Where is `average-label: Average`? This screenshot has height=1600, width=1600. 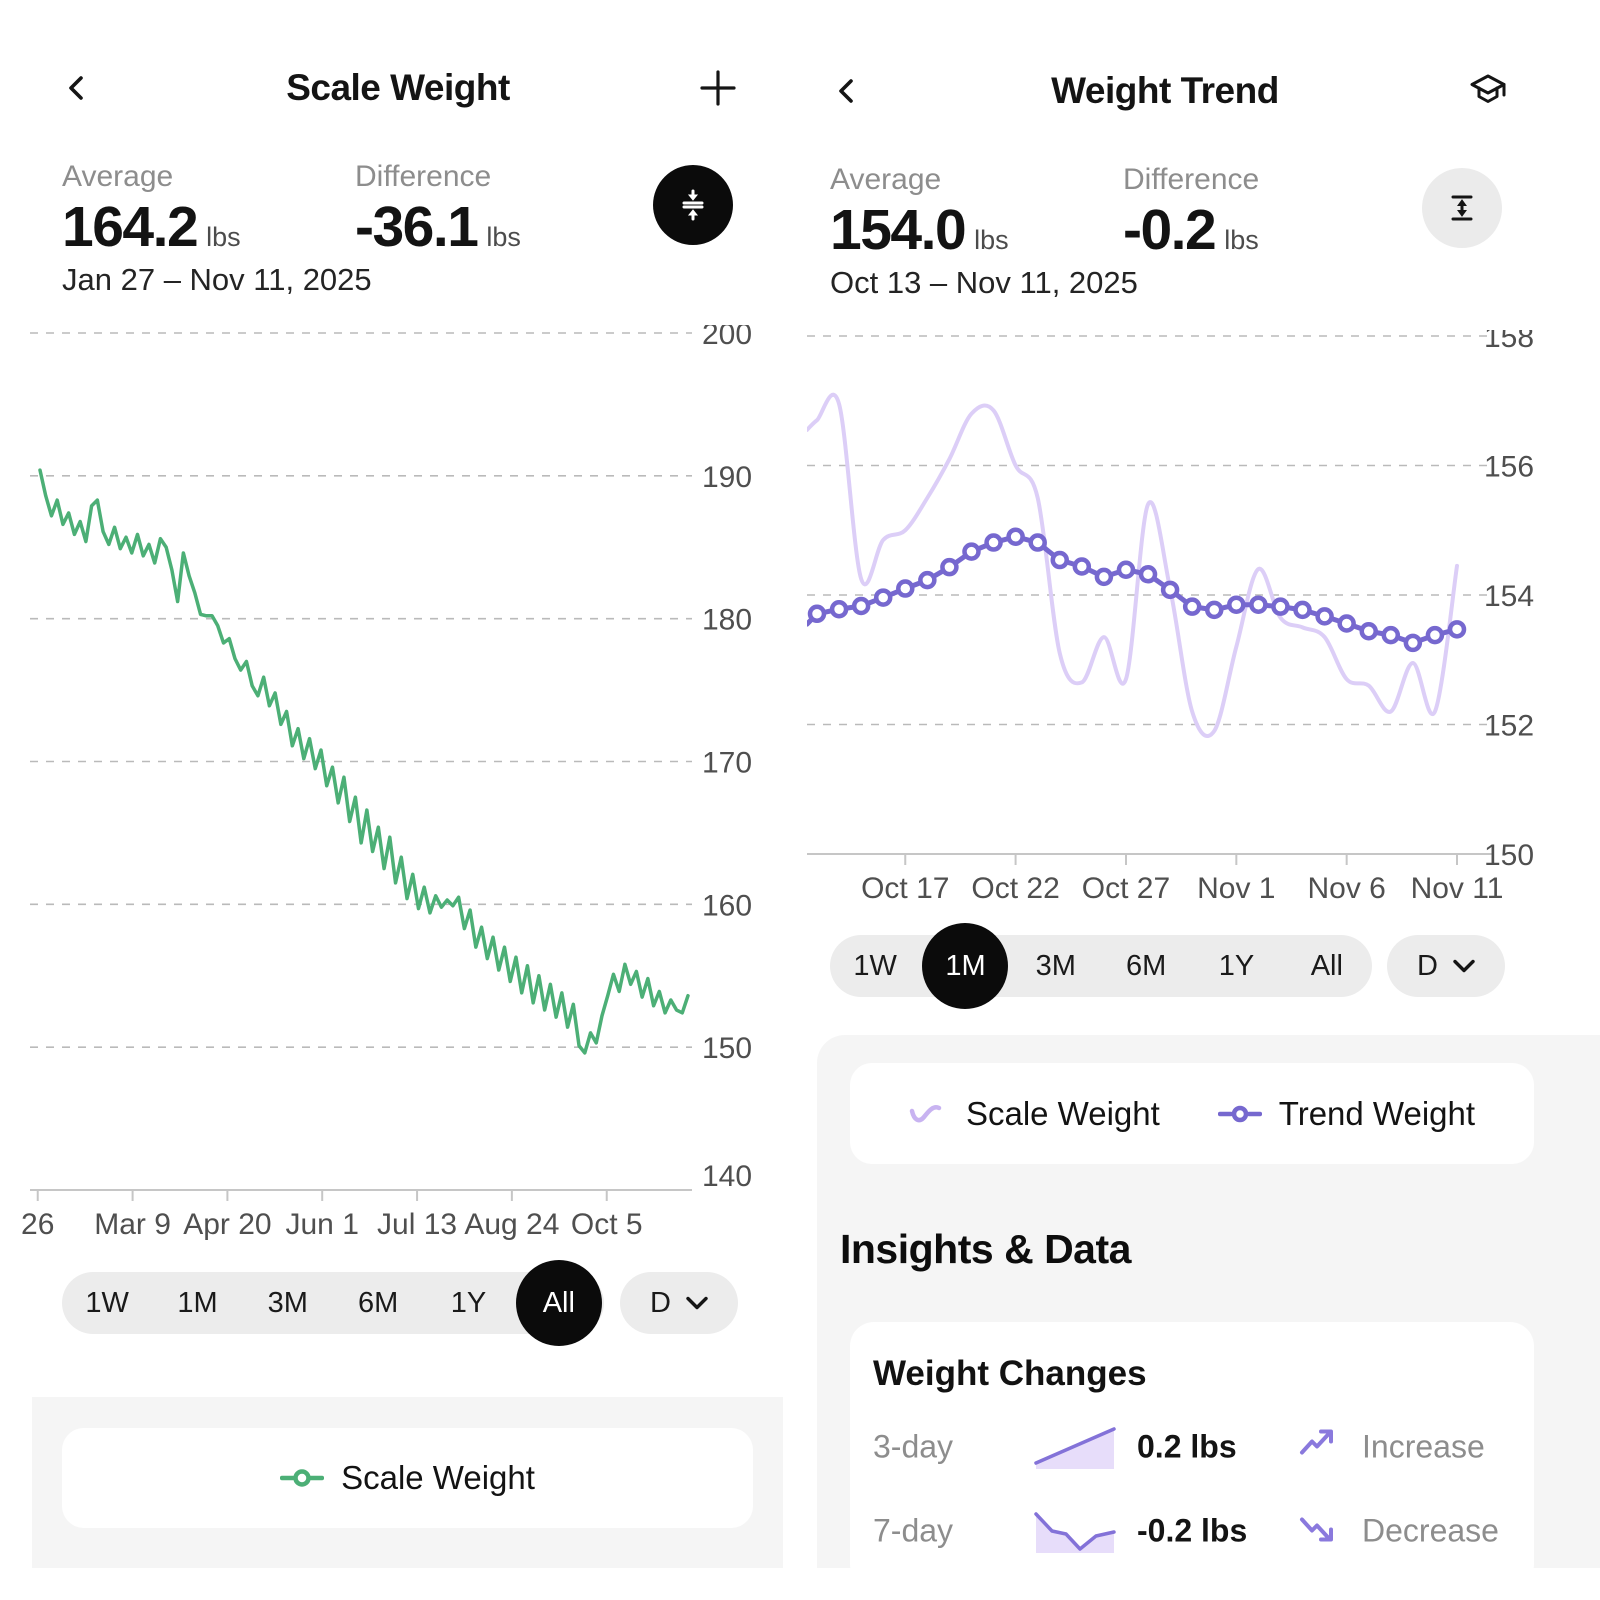
average-label: Average is located at coordinates (886, 179).